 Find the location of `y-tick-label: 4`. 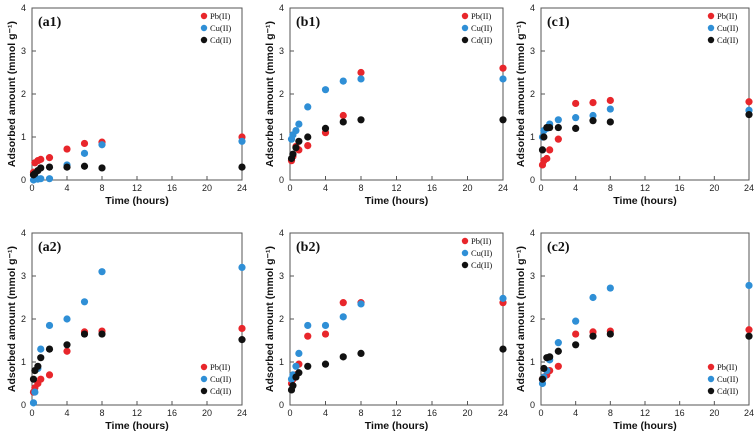

y-tick-label: 4 is located at coordinates (281, 233).